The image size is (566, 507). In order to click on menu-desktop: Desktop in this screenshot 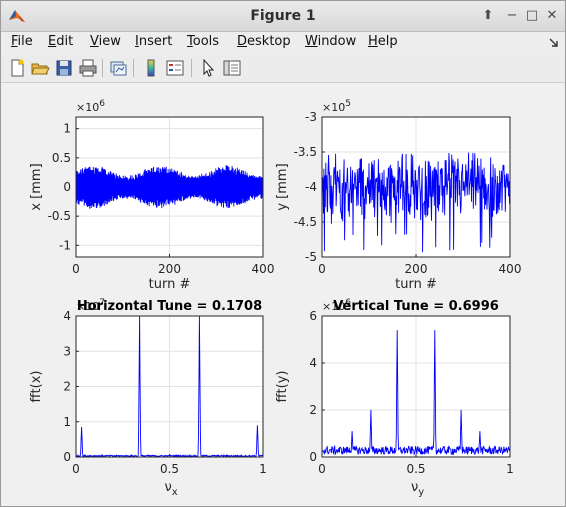, I will do `click(264, 41)`.